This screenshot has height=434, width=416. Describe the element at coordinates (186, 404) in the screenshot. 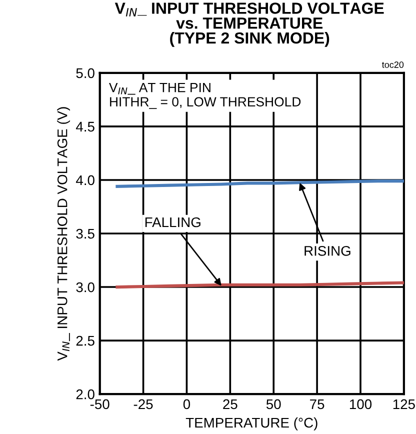

I see `x-tick-label: 0` at that location.